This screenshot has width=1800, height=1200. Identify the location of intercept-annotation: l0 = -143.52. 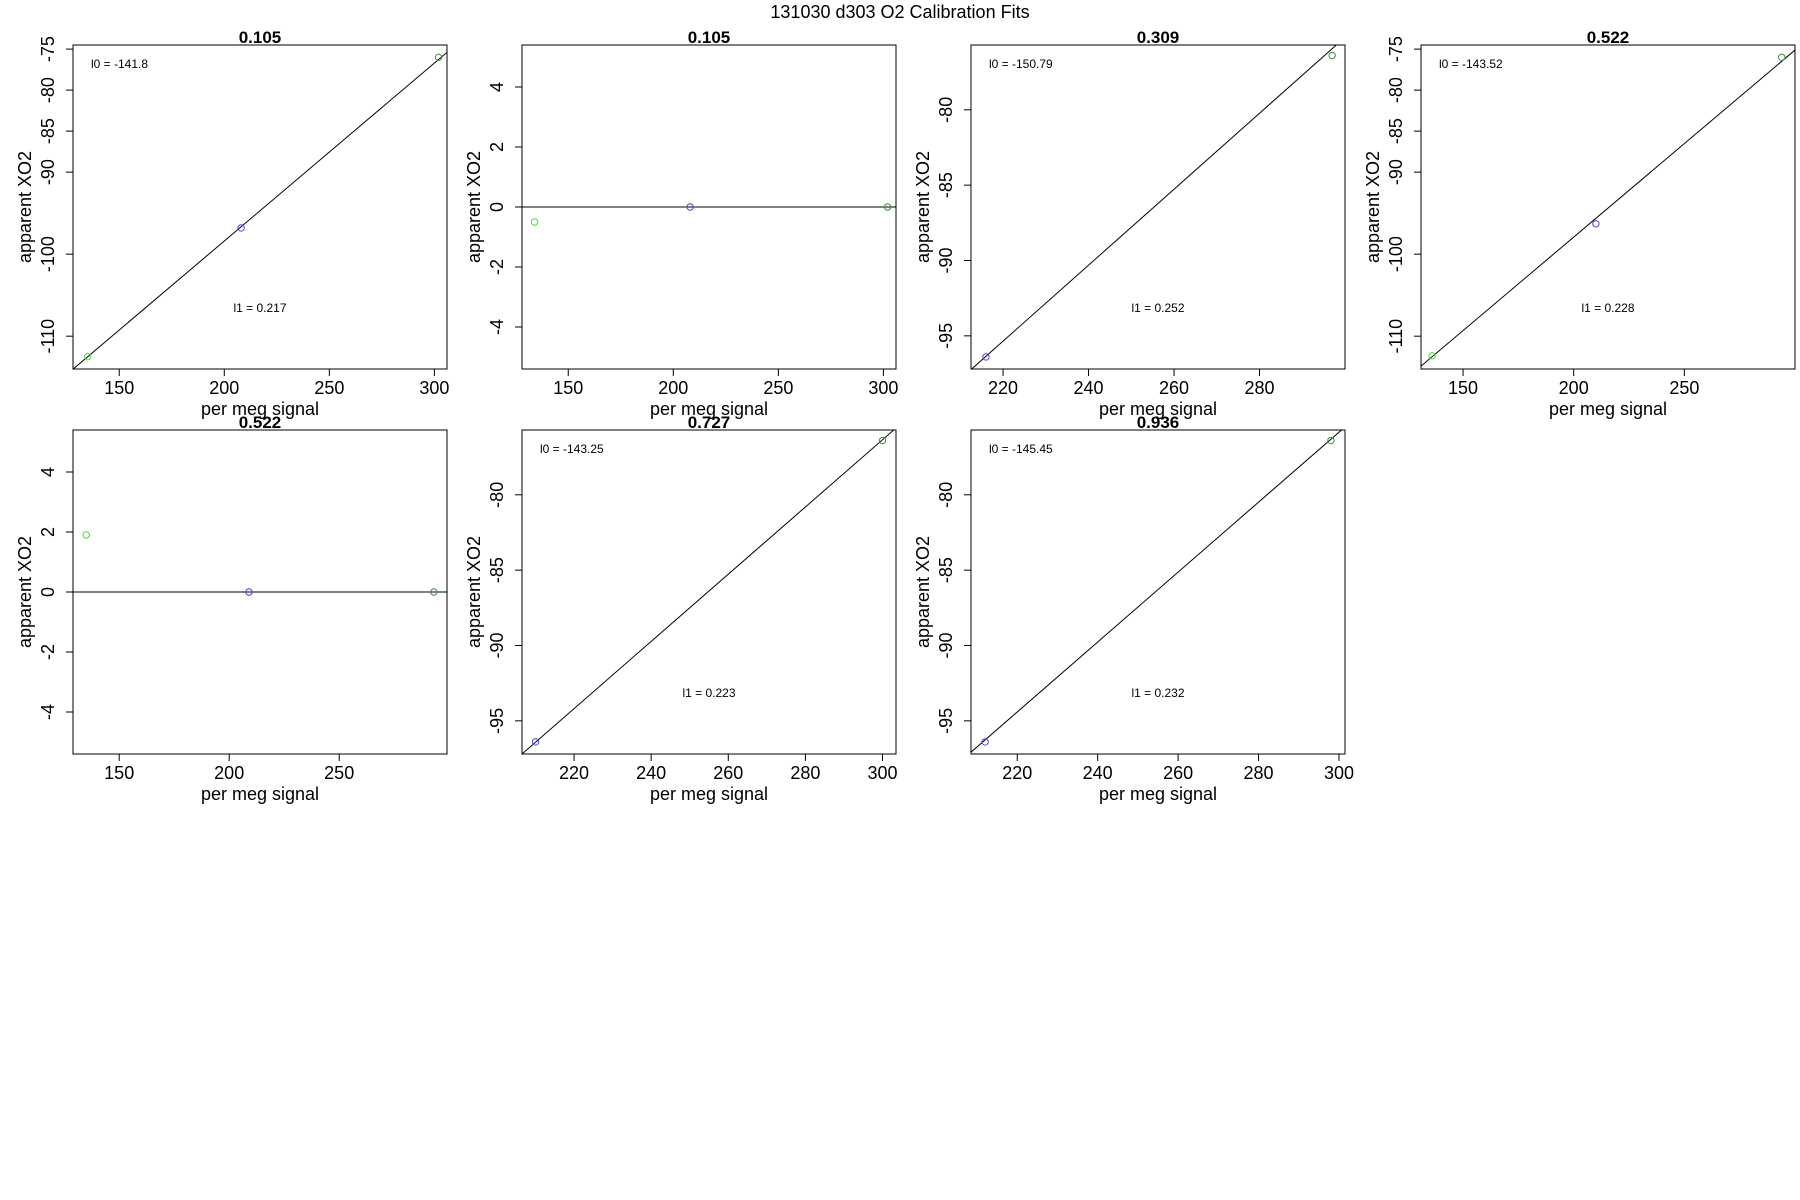
(1471, 64).